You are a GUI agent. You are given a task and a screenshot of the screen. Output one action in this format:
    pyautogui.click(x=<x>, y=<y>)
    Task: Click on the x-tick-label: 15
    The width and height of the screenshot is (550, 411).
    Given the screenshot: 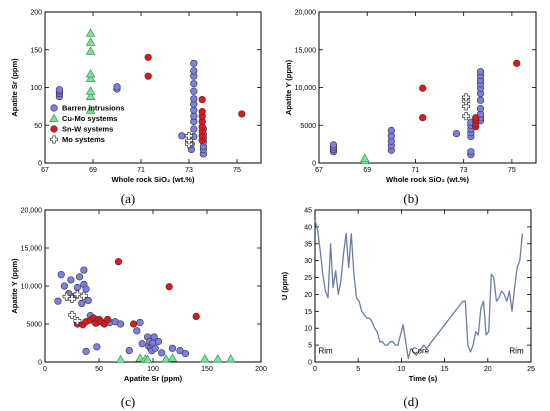 What is the action you would take?
    pyautogui.click(x=445, y=369)
    